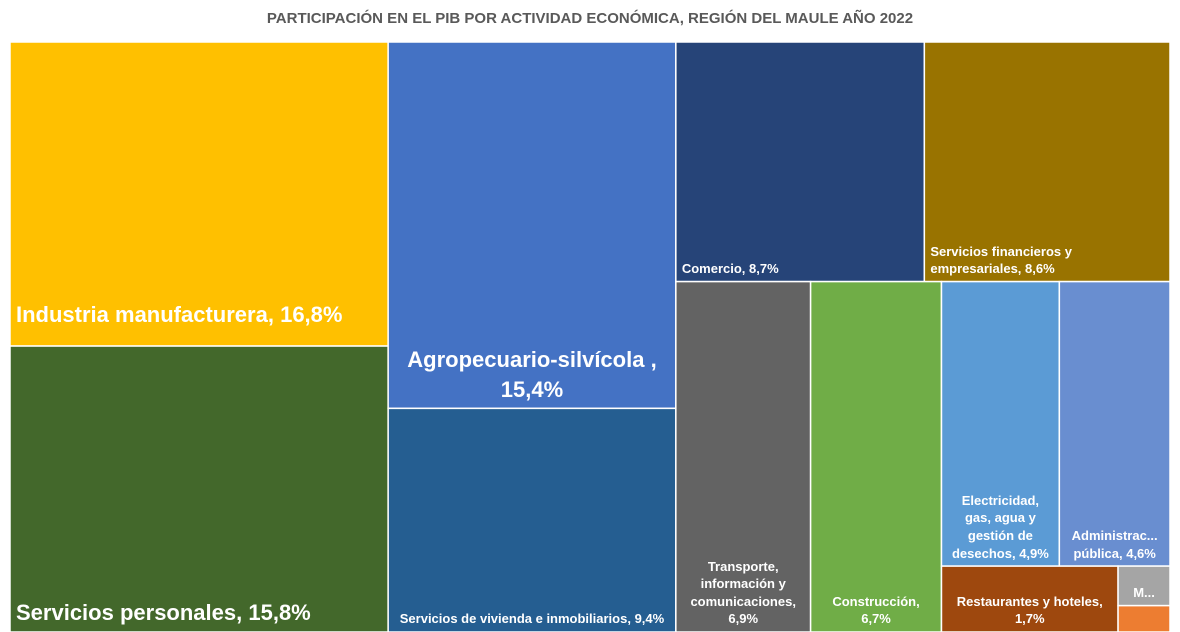  I want to click on tile-label: Servicios personales, 15,8%, so click(199, 489).